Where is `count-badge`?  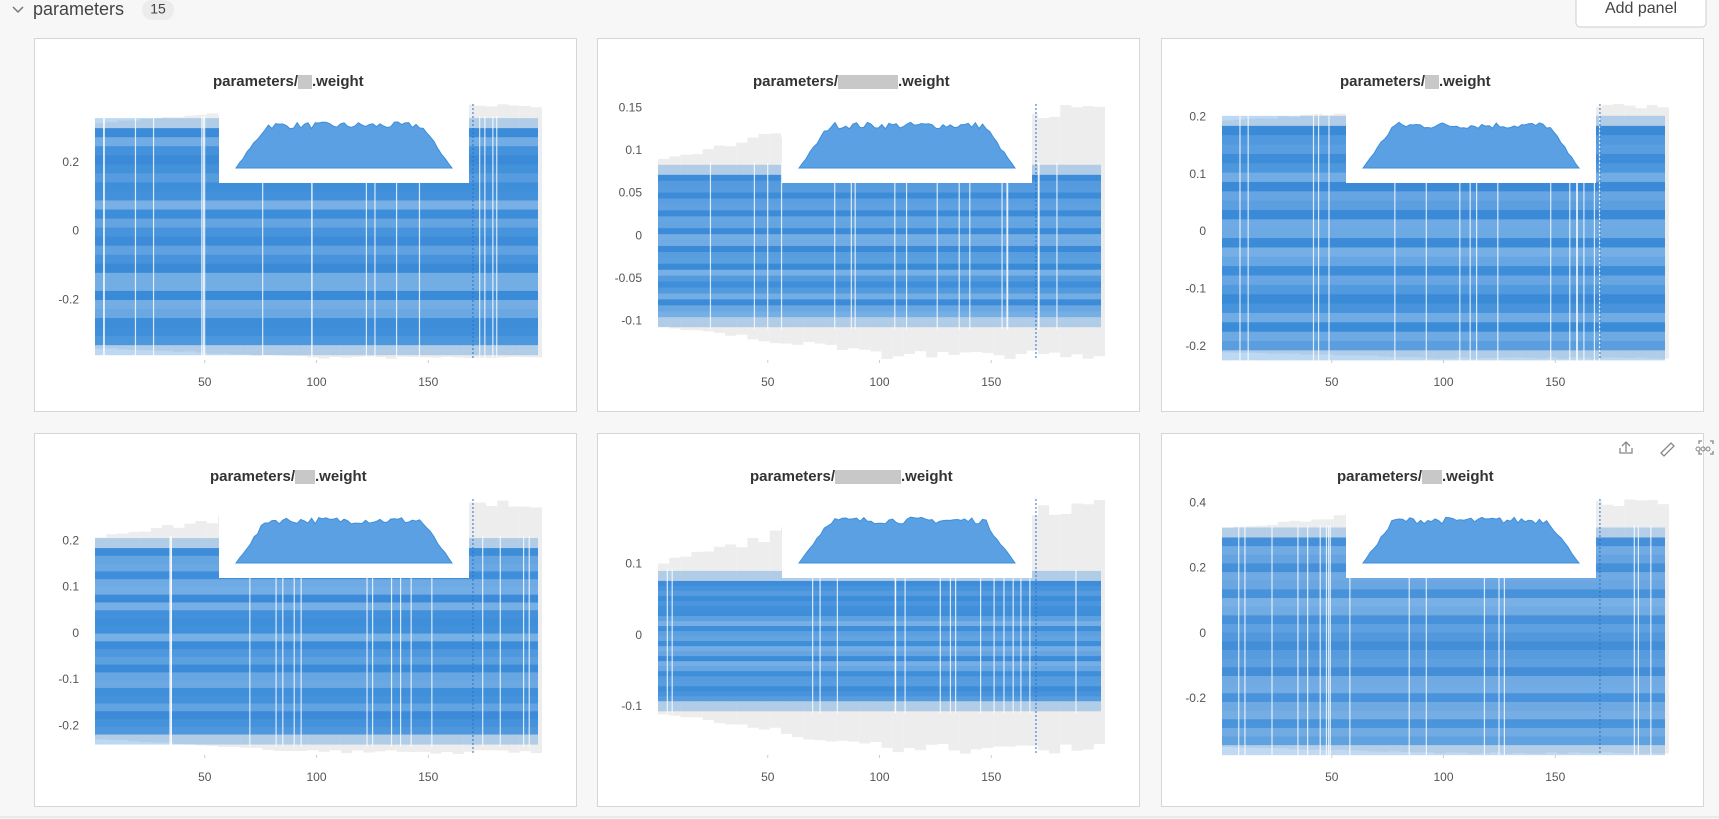
count-badge is located at coordinates (158, 10).